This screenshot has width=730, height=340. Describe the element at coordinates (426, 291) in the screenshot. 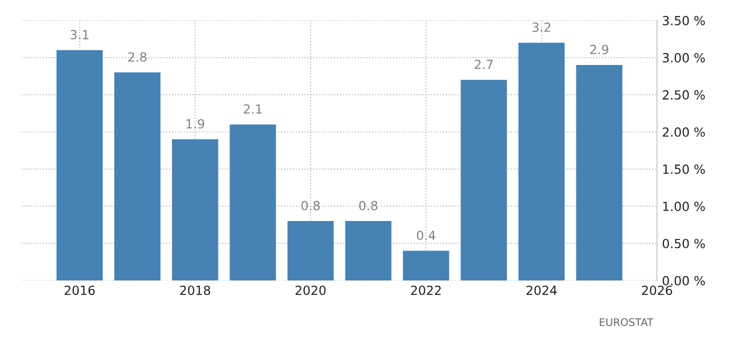

I see `x-tick-label: 2022` at that location.